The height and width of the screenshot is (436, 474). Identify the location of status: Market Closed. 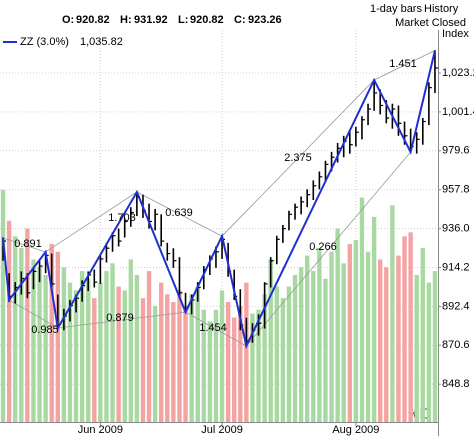
(430, 23).